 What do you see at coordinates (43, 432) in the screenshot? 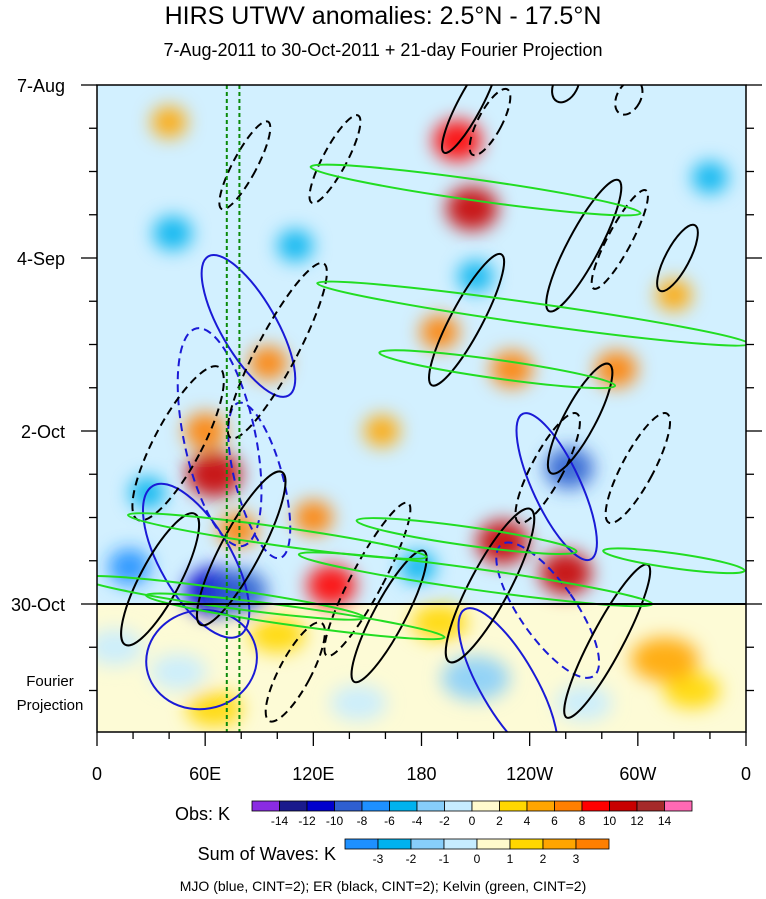
I see `y-tick-label: 2-Oct` at bounding box center [43, 432].